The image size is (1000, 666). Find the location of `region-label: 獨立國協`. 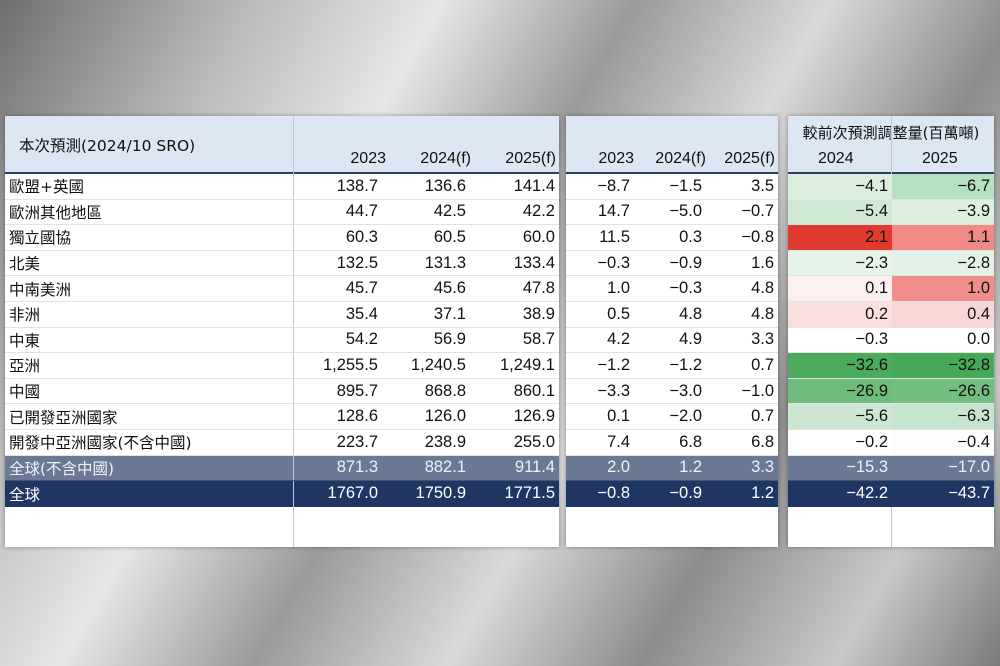

region-label: 獨立國協 is located at coordinates (149, 237).